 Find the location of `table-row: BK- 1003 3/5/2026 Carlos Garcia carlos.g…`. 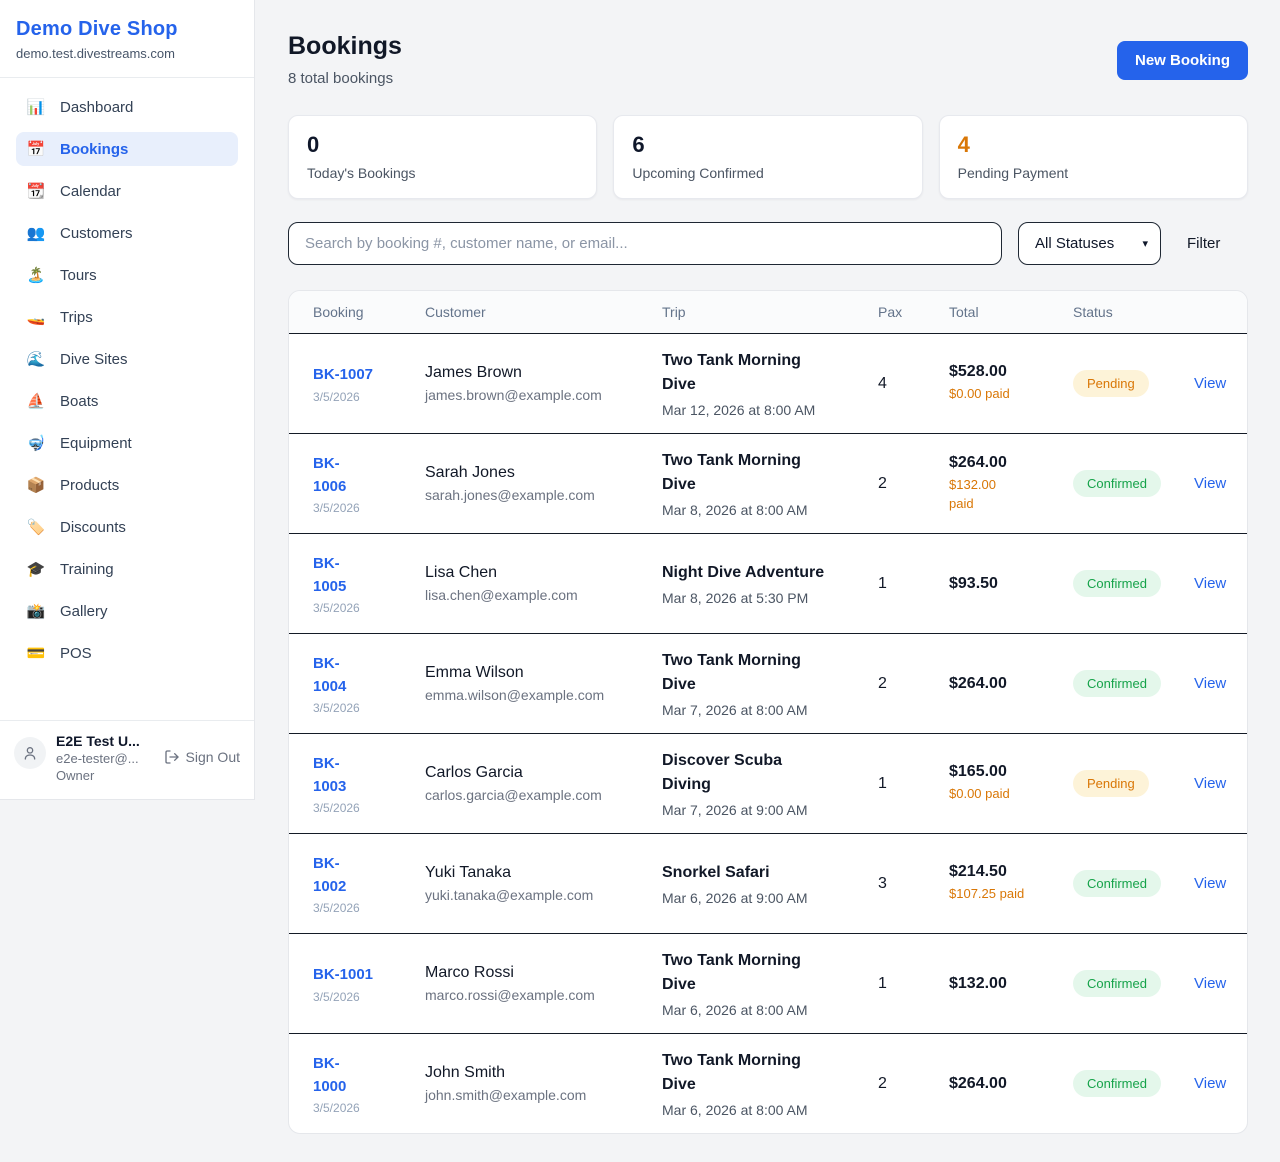

table-row: BK- 1003 3/5/2026 Carlos Garcia carlos.g… is located at coordinates (768, 783).